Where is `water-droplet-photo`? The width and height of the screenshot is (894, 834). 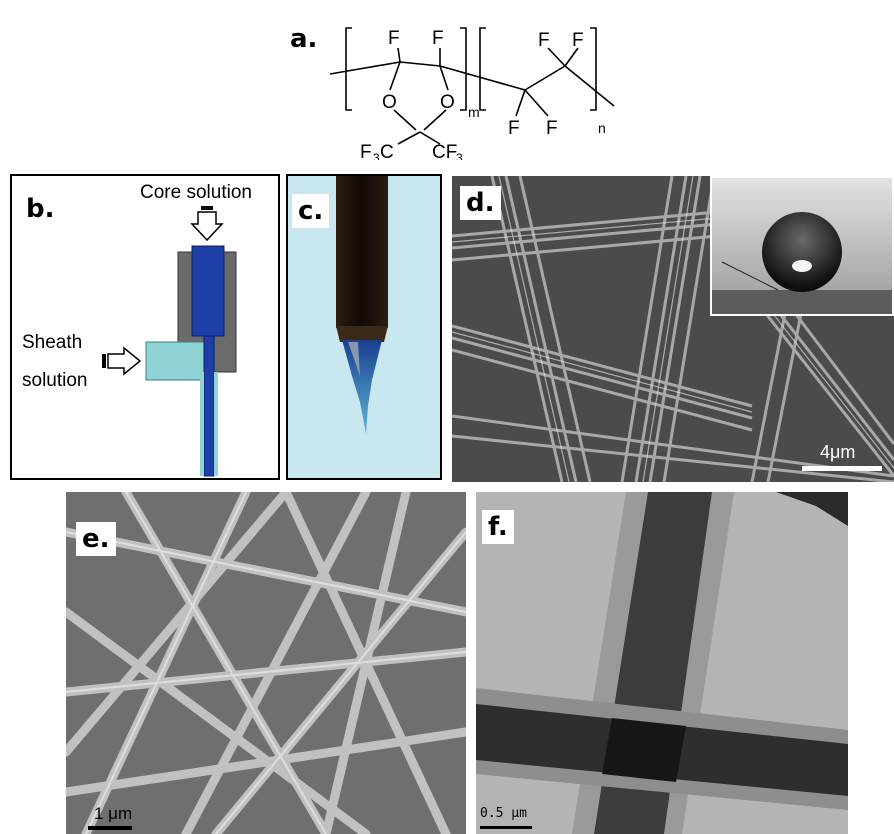 water-droplet-photo is located at coordinates (802, 246).